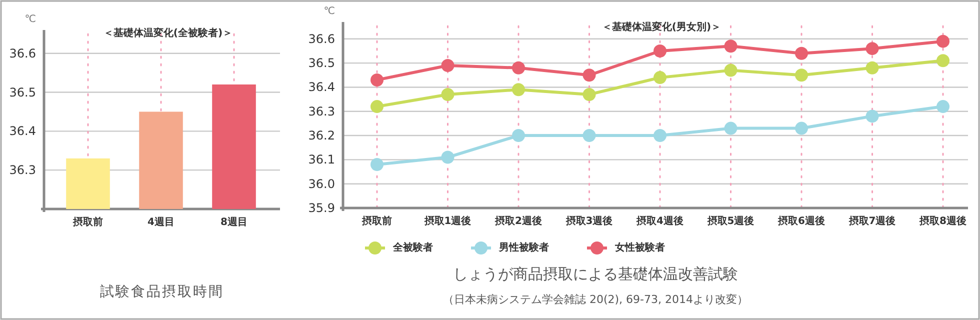 The image size is (980, 320). Describe the element at coordinates (639, 248) in the screenshot. I see `legend-label: 女性被験者` at that location.